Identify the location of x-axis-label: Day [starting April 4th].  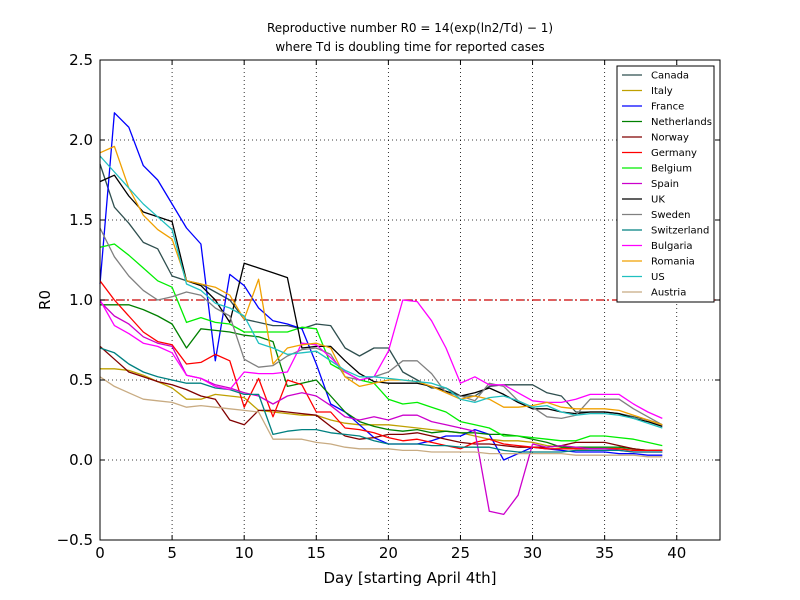
(410, 578).